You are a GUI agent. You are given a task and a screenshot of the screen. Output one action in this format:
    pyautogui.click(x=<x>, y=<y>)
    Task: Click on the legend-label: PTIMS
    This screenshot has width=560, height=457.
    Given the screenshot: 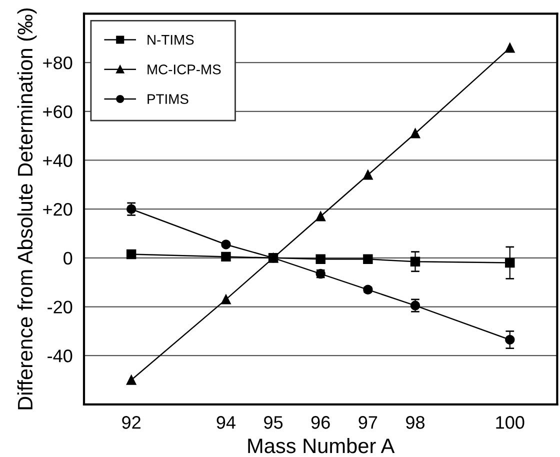 What is the action you would take?
    pyautogui.click(x=168, y=99)
    